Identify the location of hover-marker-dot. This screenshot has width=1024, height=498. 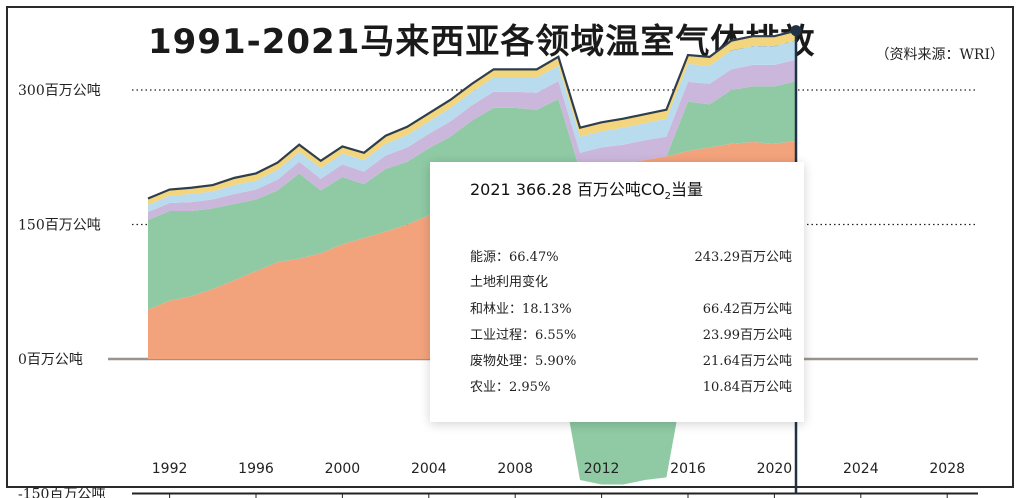
(796, 31).